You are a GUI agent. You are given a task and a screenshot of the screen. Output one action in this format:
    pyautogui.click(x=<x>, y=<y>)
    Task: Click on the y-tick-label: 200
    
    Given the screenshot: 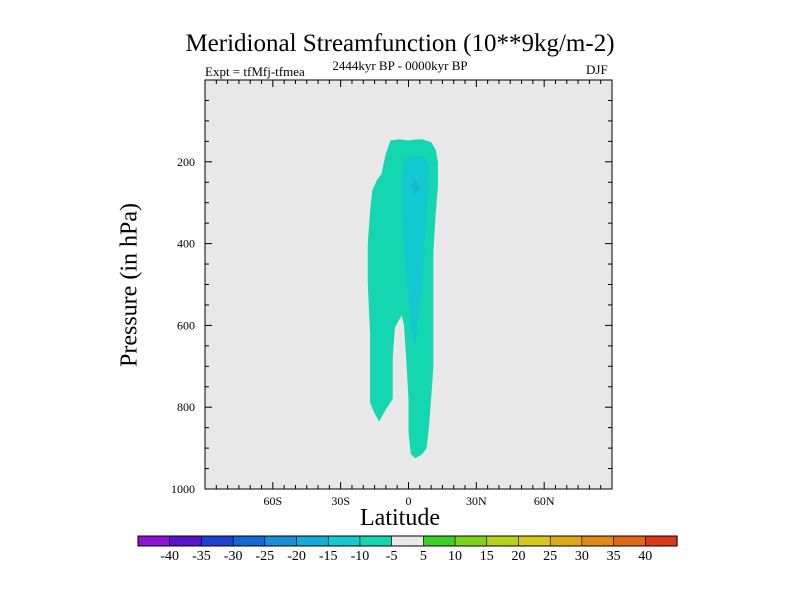 What is the action you would take?
    pyautogui.click(x=186, y=162)
    